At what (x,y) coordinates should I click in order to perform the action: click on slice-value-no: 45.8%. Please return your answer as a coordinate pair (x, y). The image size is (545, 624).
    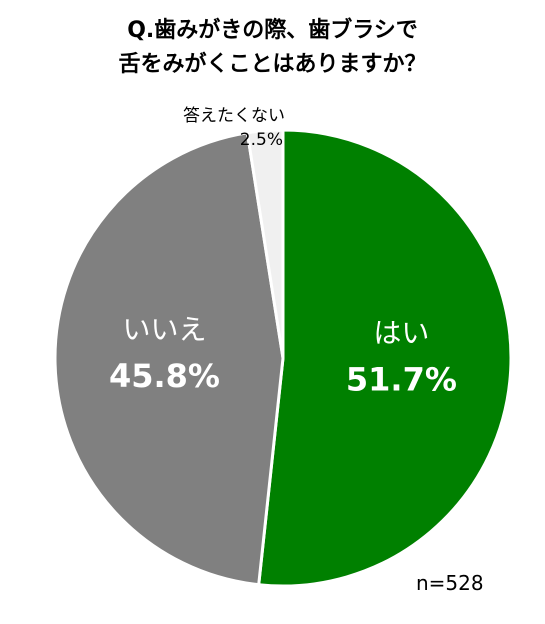
    Looking at the image, I should click on (164, 376).